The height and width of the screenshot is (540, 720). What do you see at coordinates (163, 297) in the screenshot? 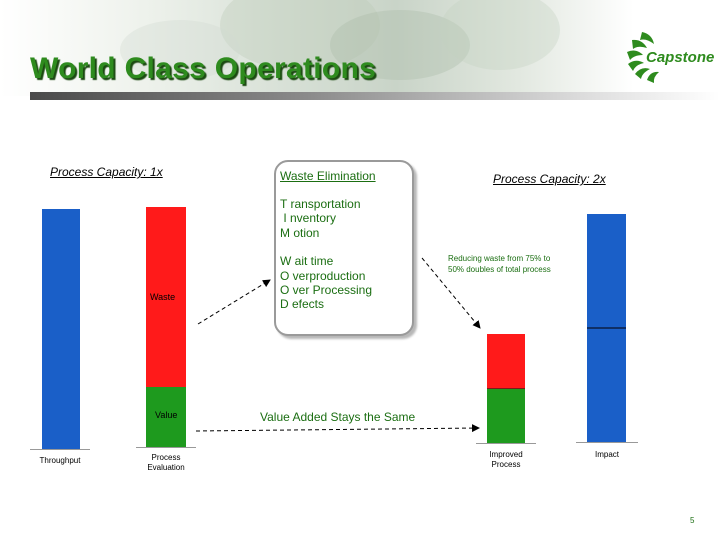
I see `waste-segment-label: Waste` at bounding box center [163, 297].